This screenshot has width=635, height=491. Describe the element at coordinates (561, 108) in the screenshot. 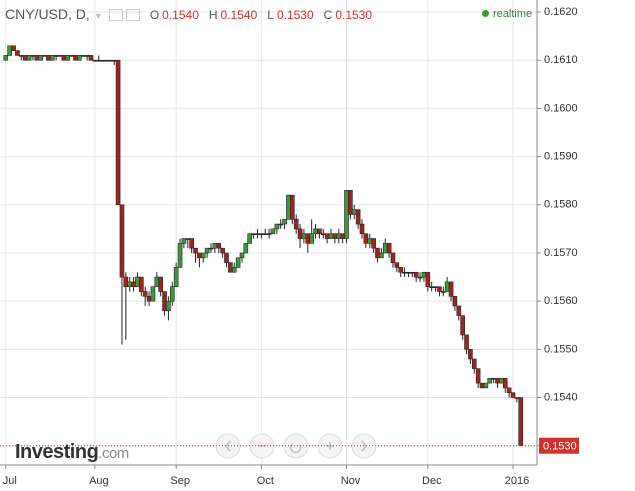

I see `y-tick-label: 0.1600` at that location.